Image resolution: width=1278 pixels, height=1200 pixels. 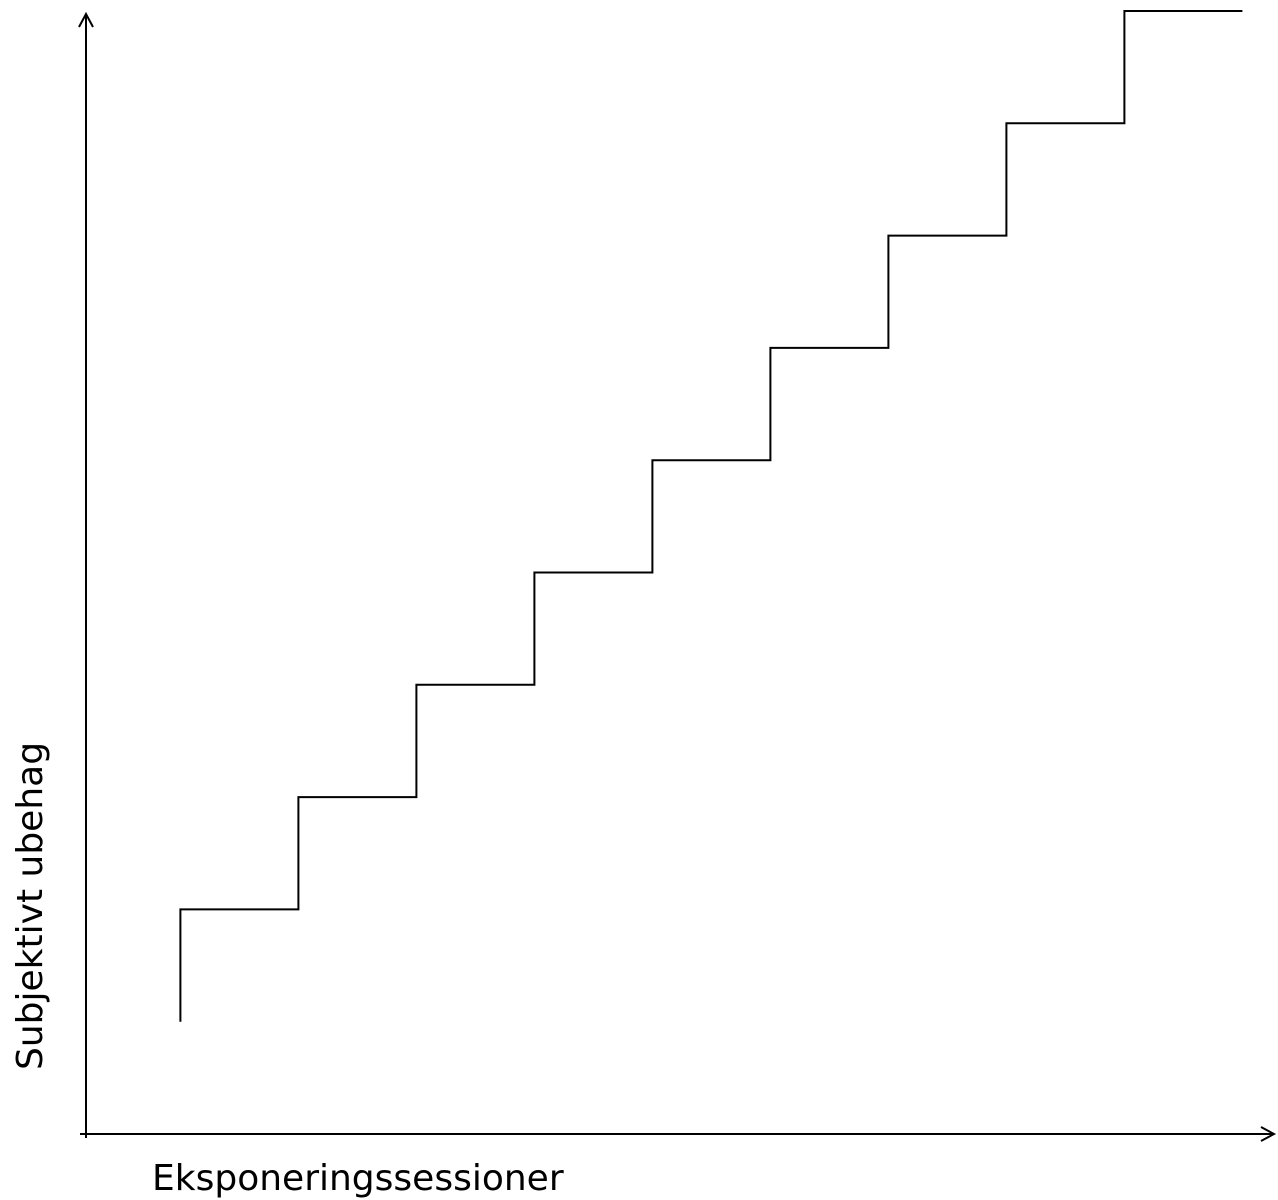 What do you see at coordinates (86, 19) in the screenshot?
I see `y-axis-arrow-icon` at bounding box center [86, 19].